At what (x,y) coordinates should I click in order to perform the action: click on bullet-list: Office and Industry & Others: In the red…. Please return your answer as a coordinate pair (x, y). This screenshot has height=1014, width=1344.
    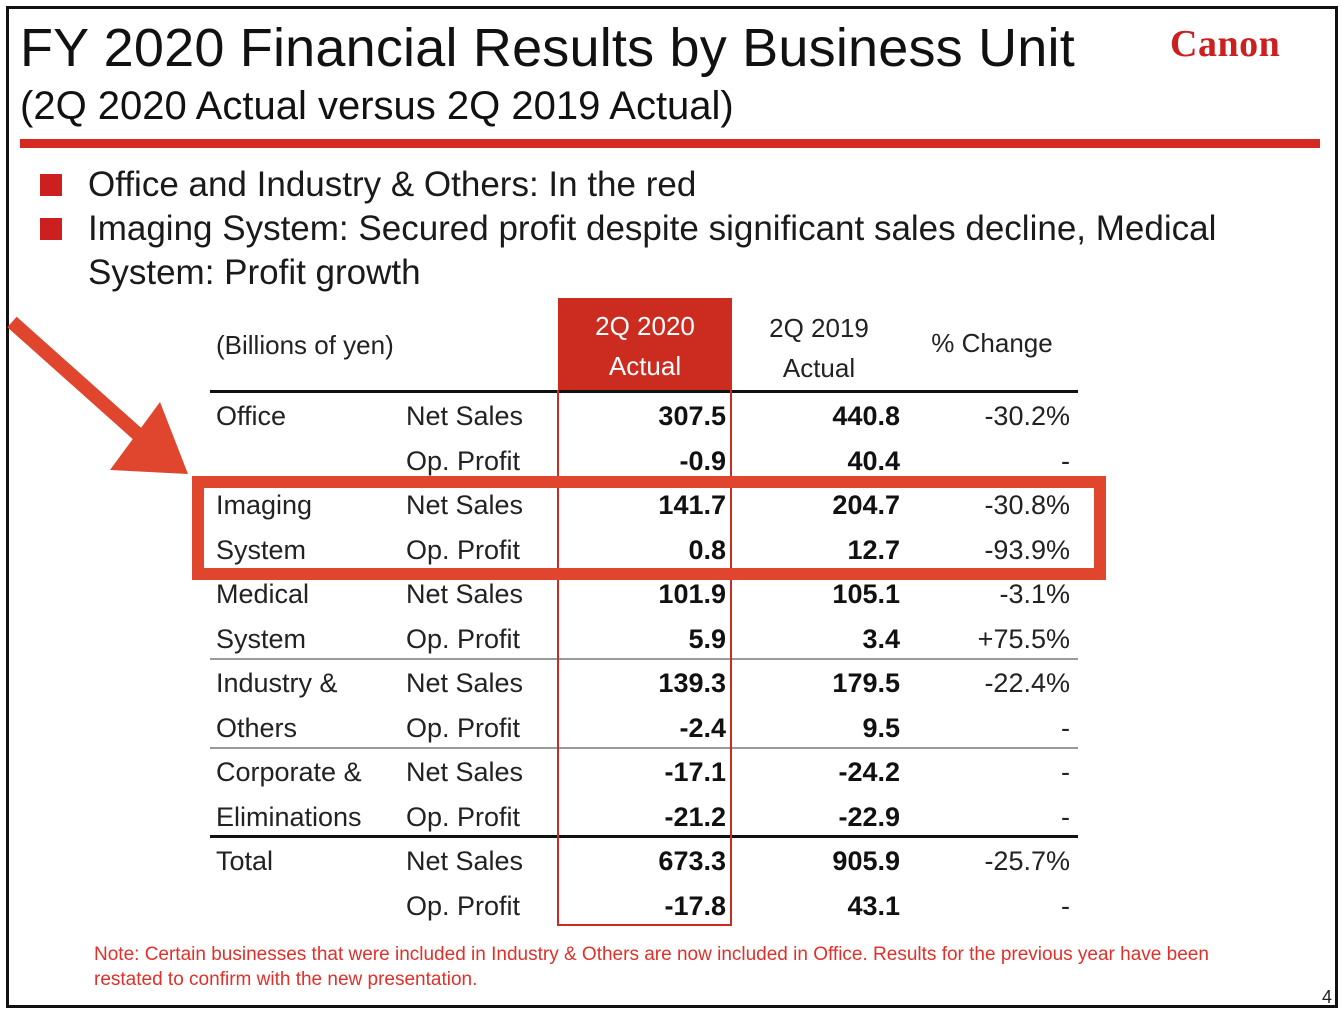
    Looking at the image, I should click on (638, 229).